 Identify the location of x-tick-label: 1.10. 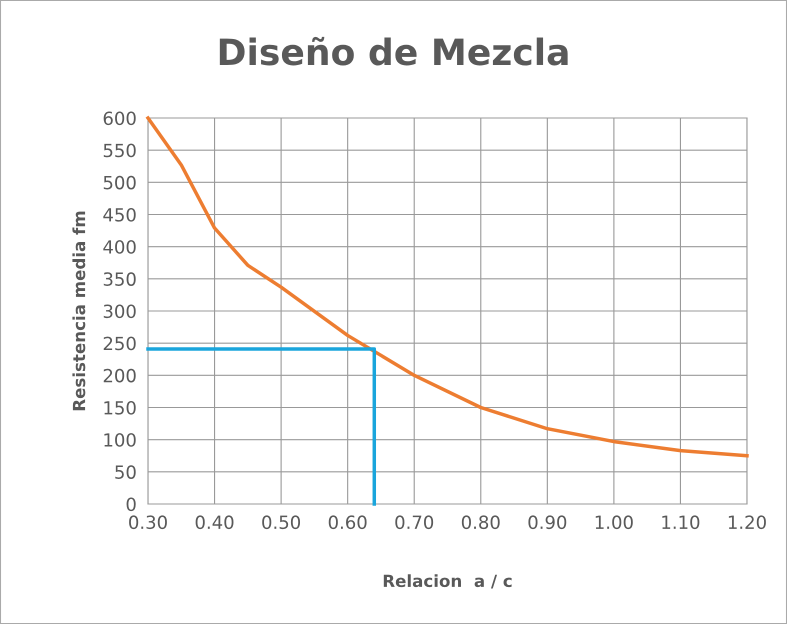
(681, 522).